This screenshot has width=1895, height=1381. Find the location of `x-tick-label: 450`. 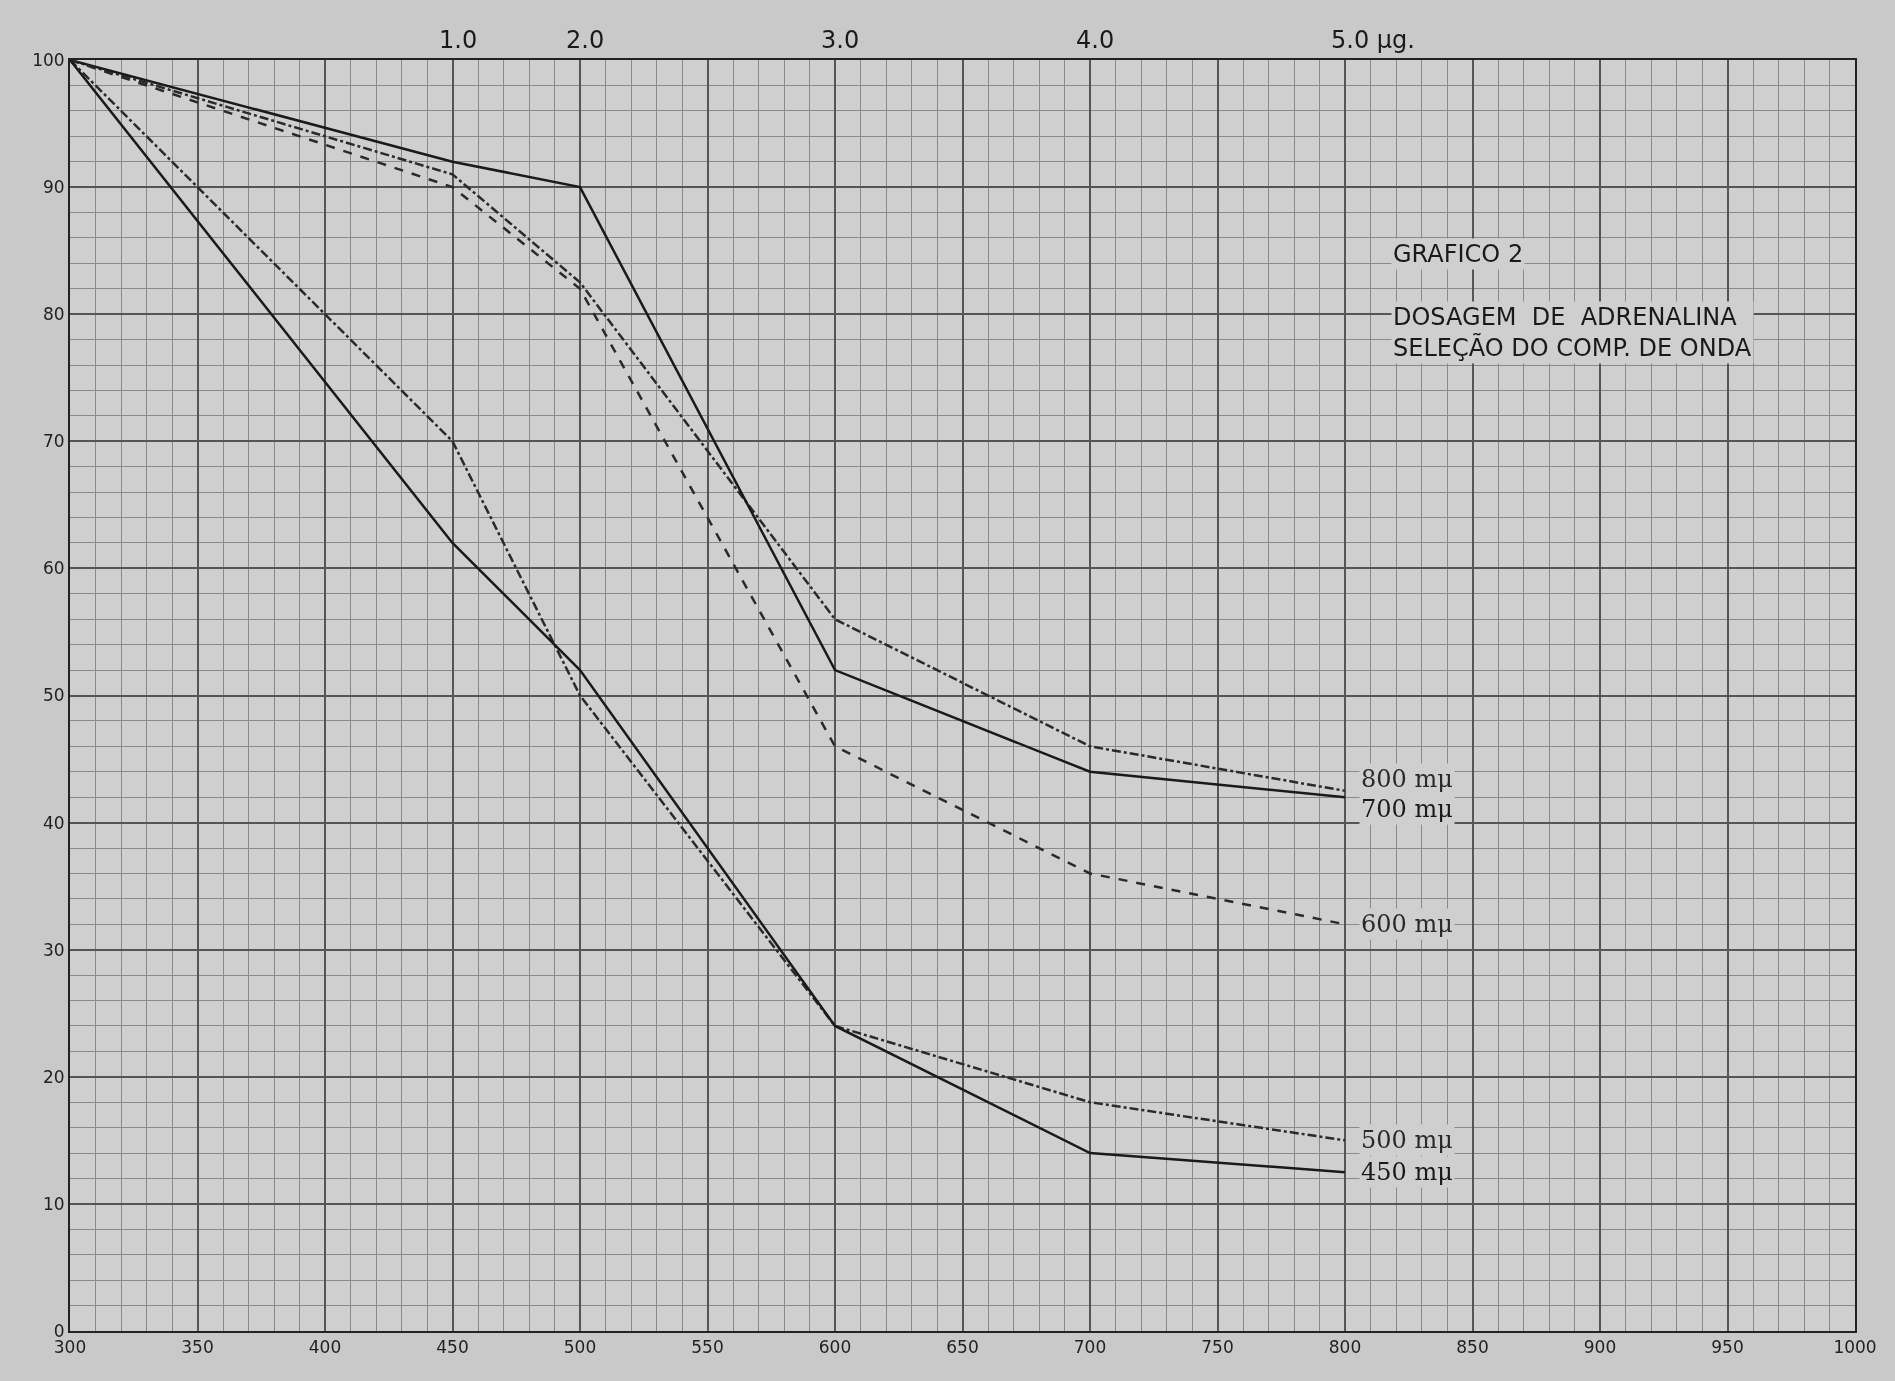

x-tick-label: 450 is located at coordinates (452, 1347).